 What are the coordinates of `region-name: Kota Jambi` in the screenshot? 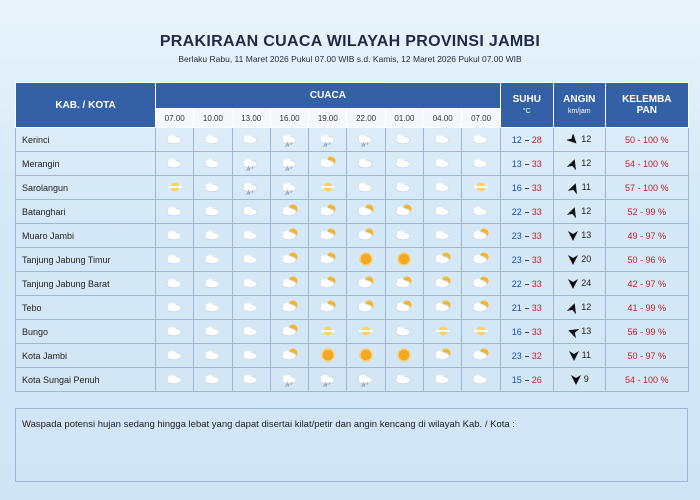 It's located at (85, 355).